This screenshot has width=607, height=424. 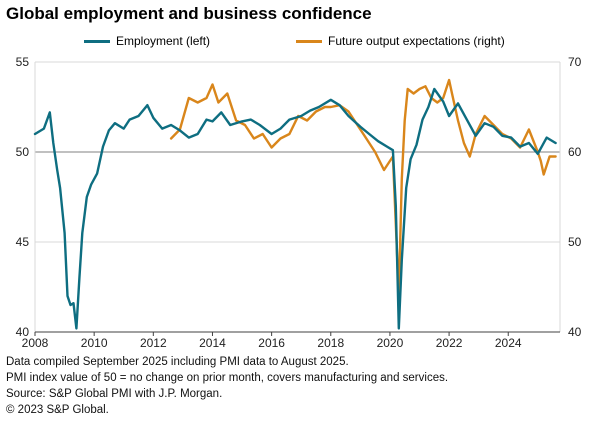 What do you see at coordinates (23, 242) in the screenshot?
I see `y-left-tick-label: 45` at bounding box center [23, 242].